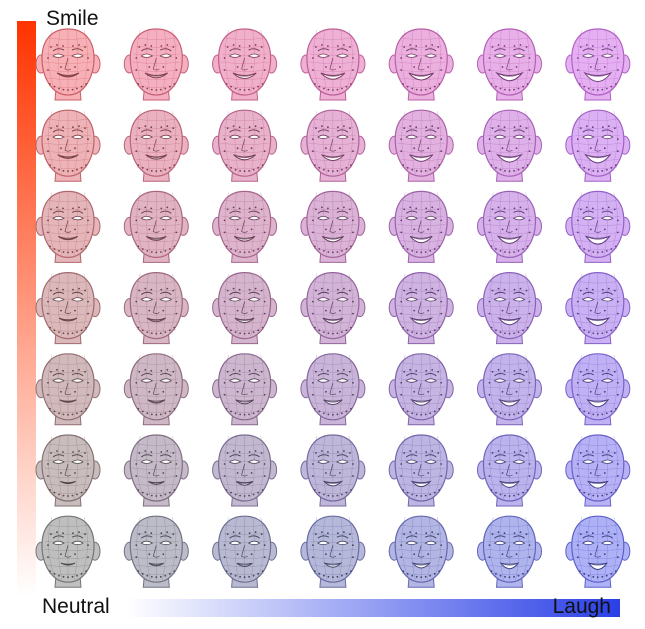 This screenshot has height=629, width=645. Describe the element at coordinates (373, 608) in the screenshot. I see `laugh-gradient-bar` at that location.